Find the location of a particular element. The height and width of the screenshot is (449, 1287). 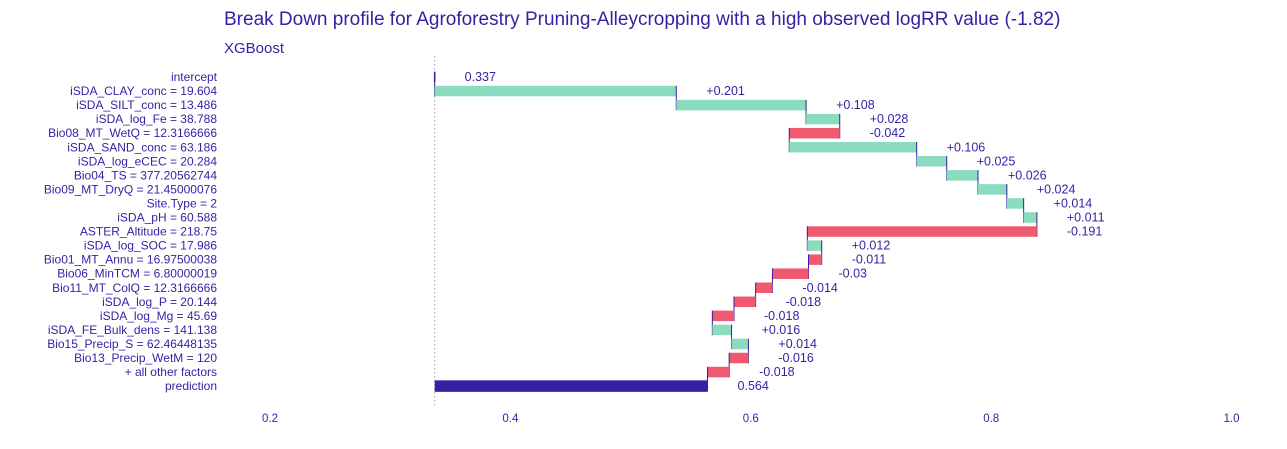

value-label: +0.016 is located at coordinates (781, 330).